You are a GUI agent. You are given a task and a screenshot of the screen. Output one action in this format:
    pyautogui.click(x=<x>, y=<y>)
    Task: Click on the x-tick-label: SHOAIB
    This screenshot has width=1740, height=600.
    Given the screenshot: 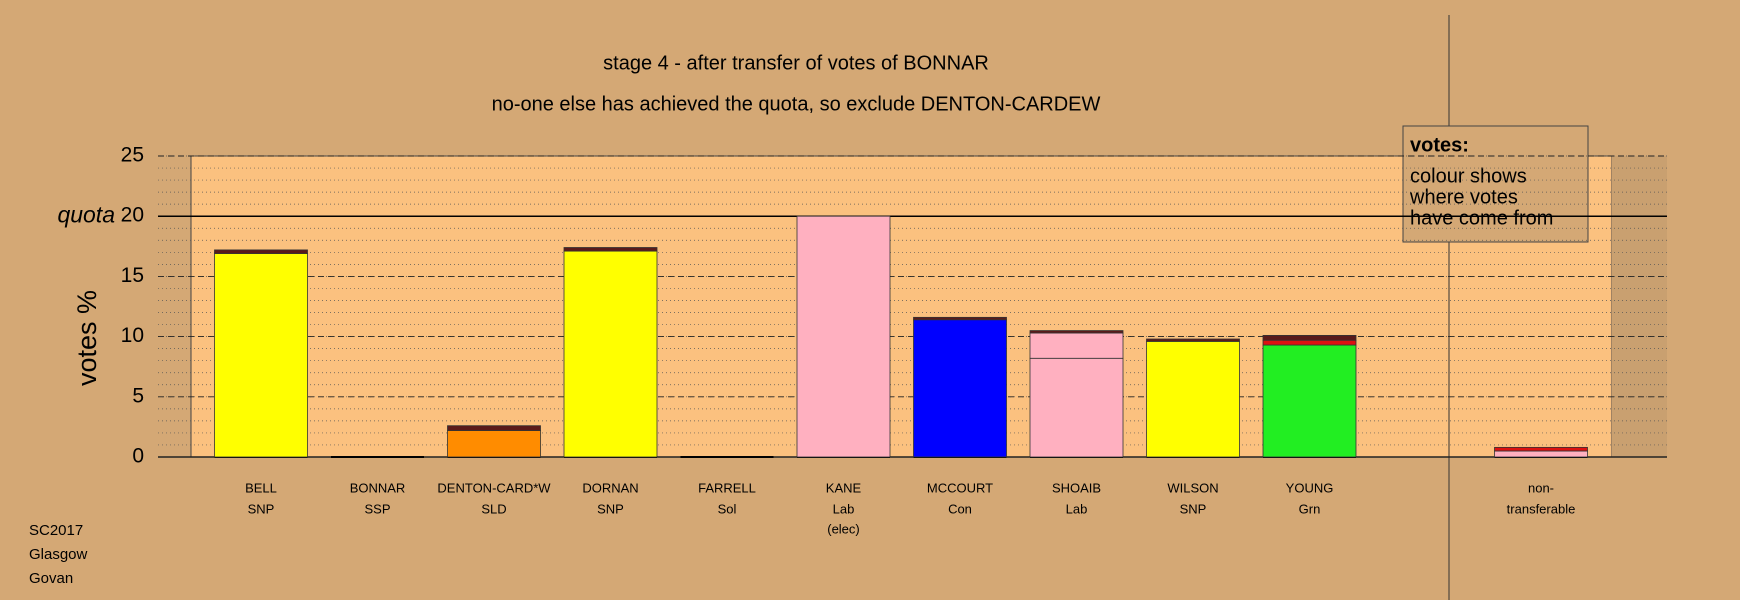 What is the action you would take?
    pyautogui.click(x=1076, y=487)
    